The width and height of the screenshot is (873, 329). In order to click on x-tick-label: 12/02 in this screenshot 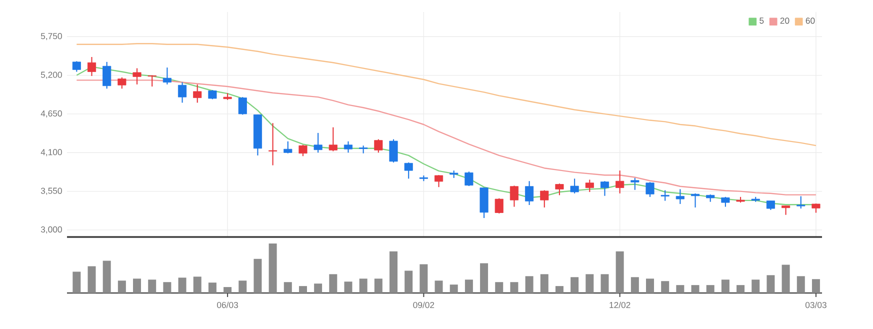, I will do `click(620, 305)`.